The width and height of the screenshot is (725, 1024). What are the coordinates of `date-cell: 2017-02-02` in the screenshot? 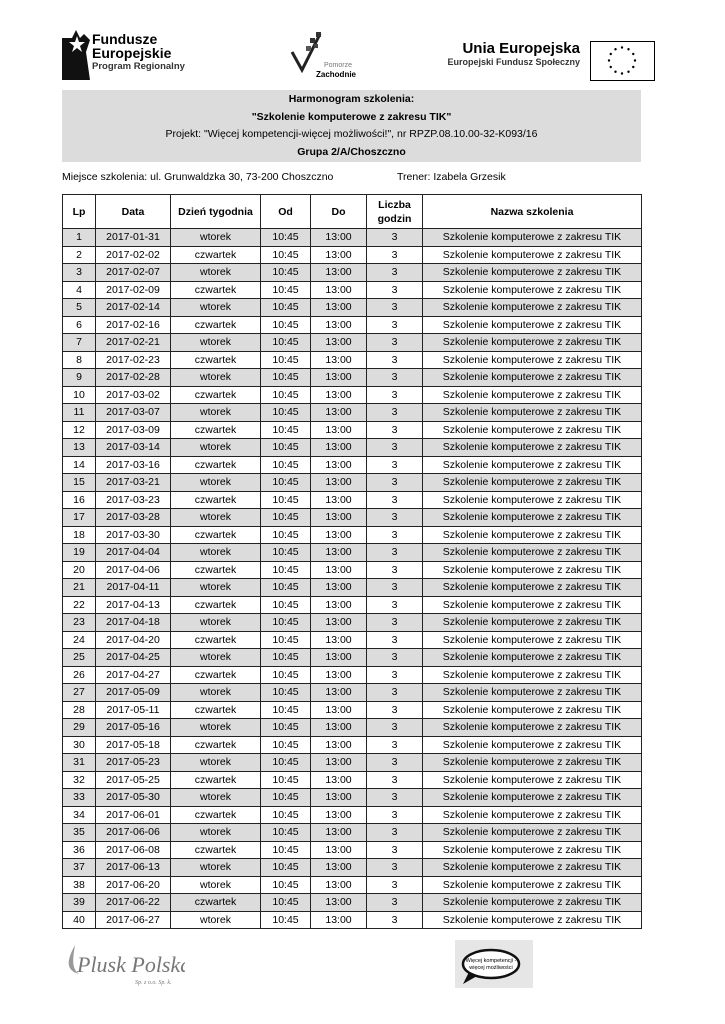 It's located at (133, 254).